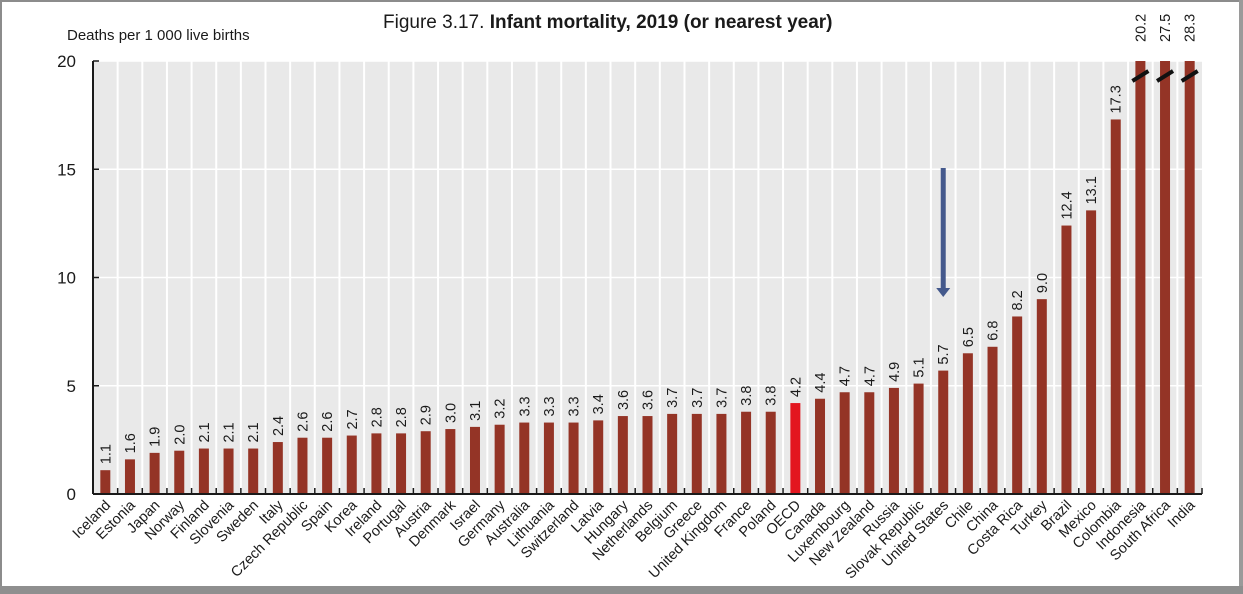 Image resolution: width=1243 pixels, height=594 pixels. Describe the element at coordinates (599, 404) in the screenshot. I see `value-label: 3.4` at that location.